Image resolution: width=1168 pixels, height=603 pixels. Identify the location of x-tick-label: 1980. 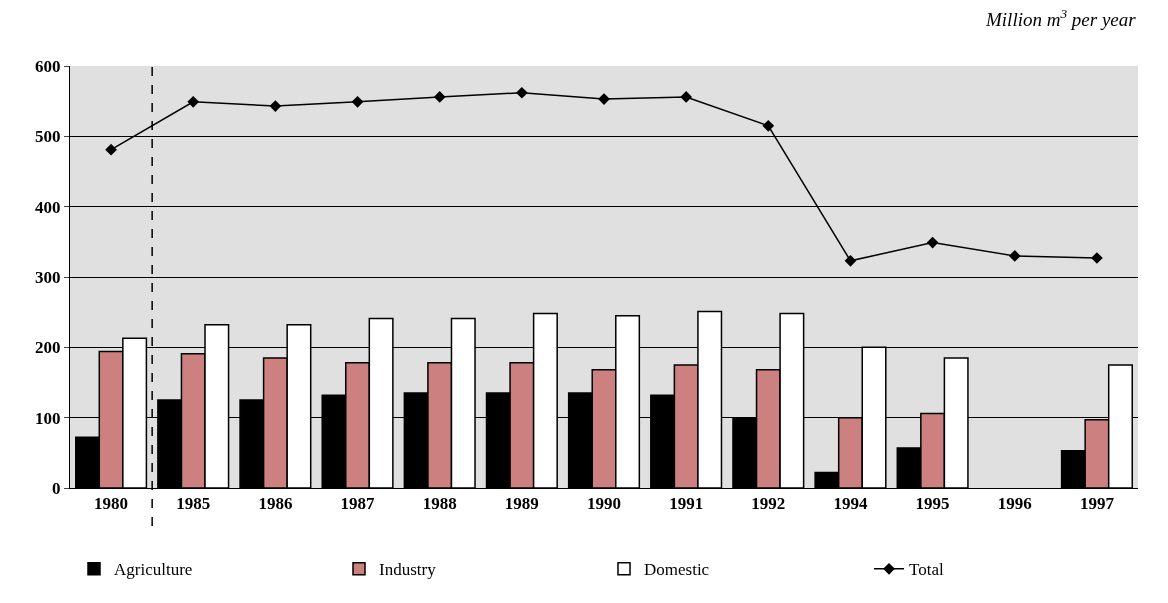
(111, 504).